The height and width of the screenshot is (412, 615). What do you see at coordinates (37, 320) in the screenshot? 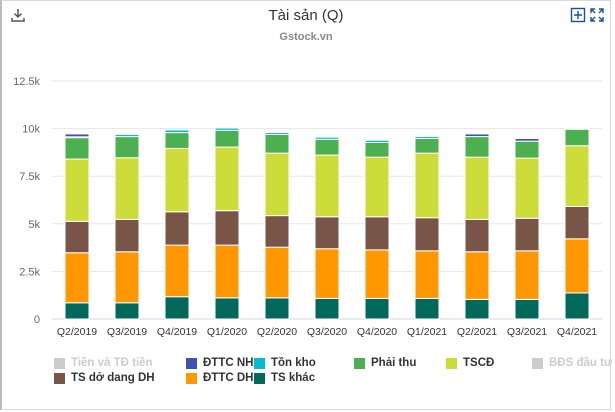
I see `y-tick-label: 0` at bounding box center [37, 320].